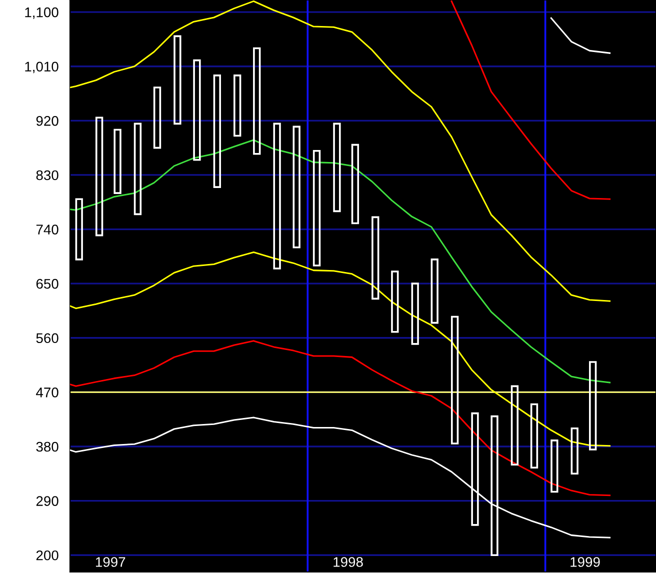 The height and width of the screenshot is (574, 656). What do you see at coordinates (47, 121) in the screenshot?
I see `y-tick-label: 920` at bounding box center [47, 121].